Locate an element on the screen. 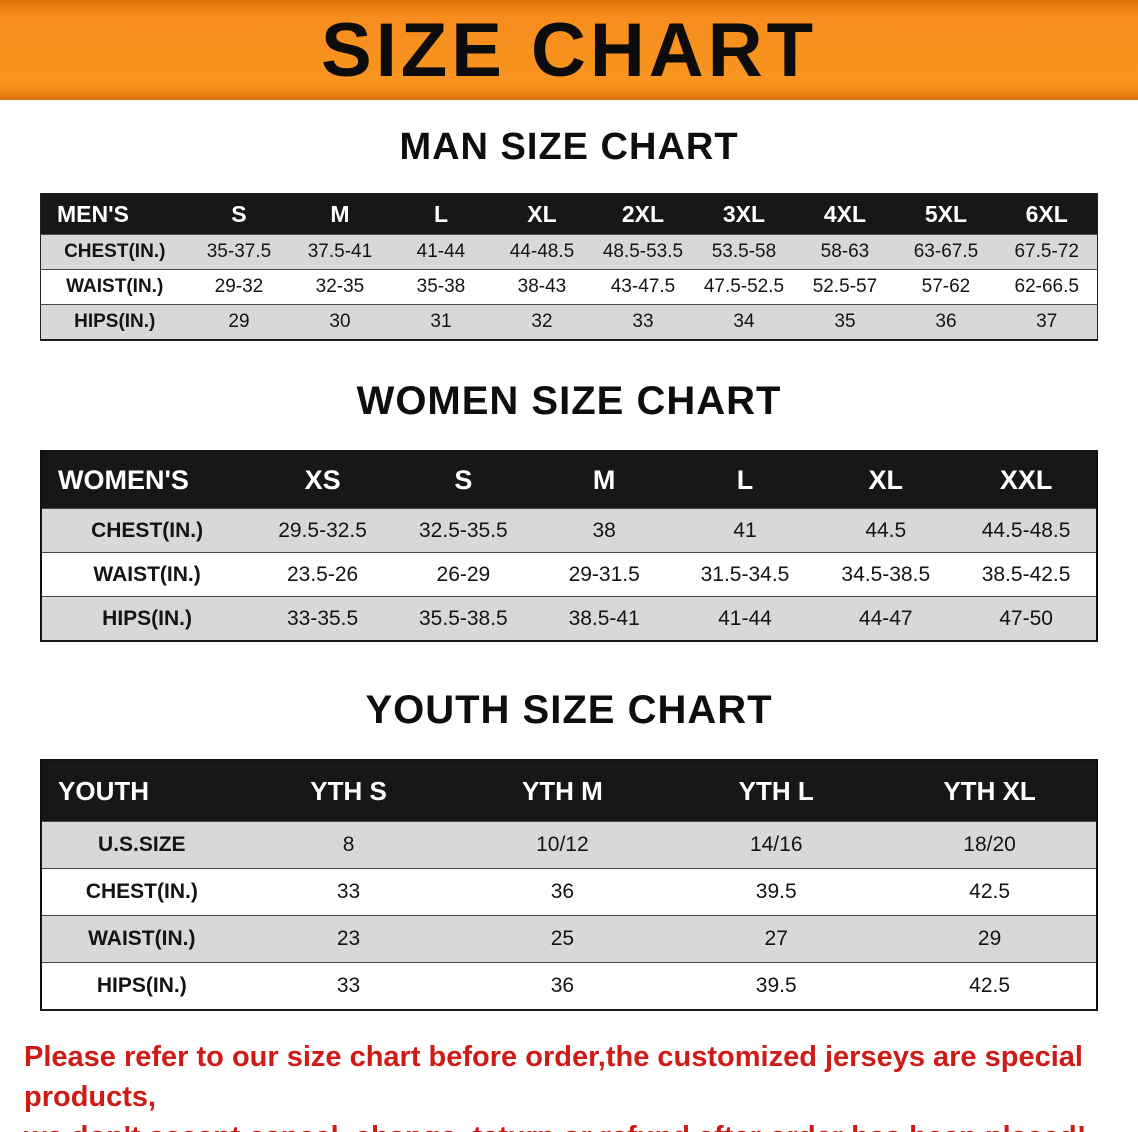 The height and width of the screenshot is (1132, 1138). size-value-cell: 44.5-48.5 is located at coordinates (1026, 530).